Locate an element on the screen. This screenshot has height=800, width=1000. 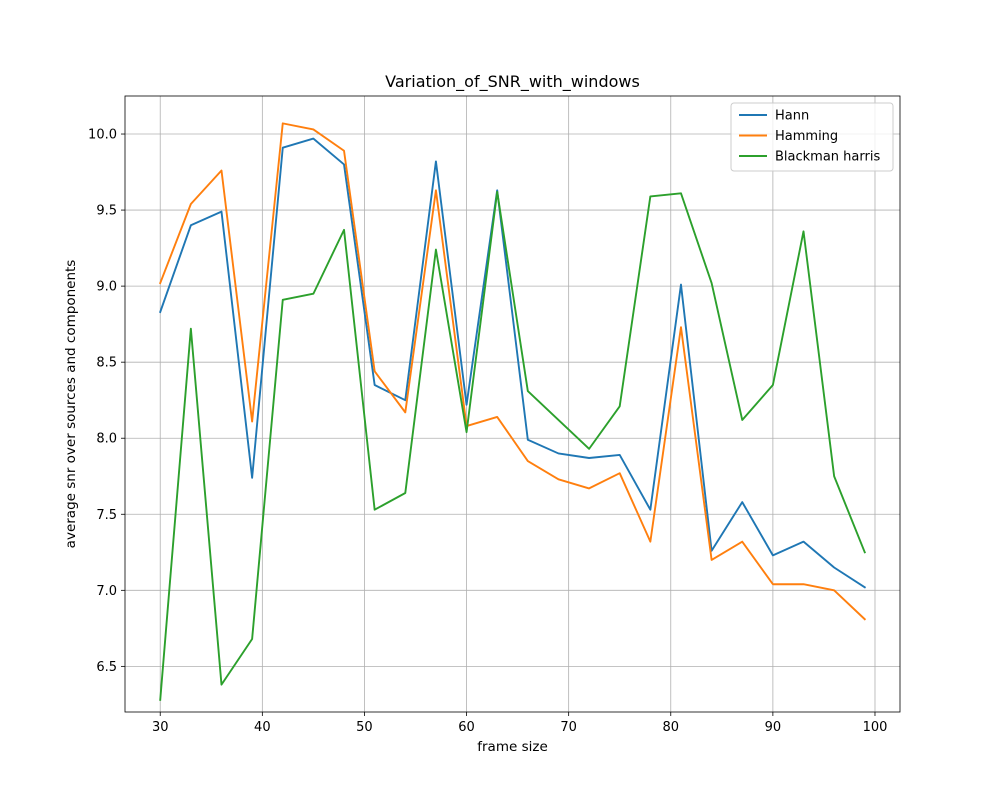
legend-box is located at coordinates (812, 137).